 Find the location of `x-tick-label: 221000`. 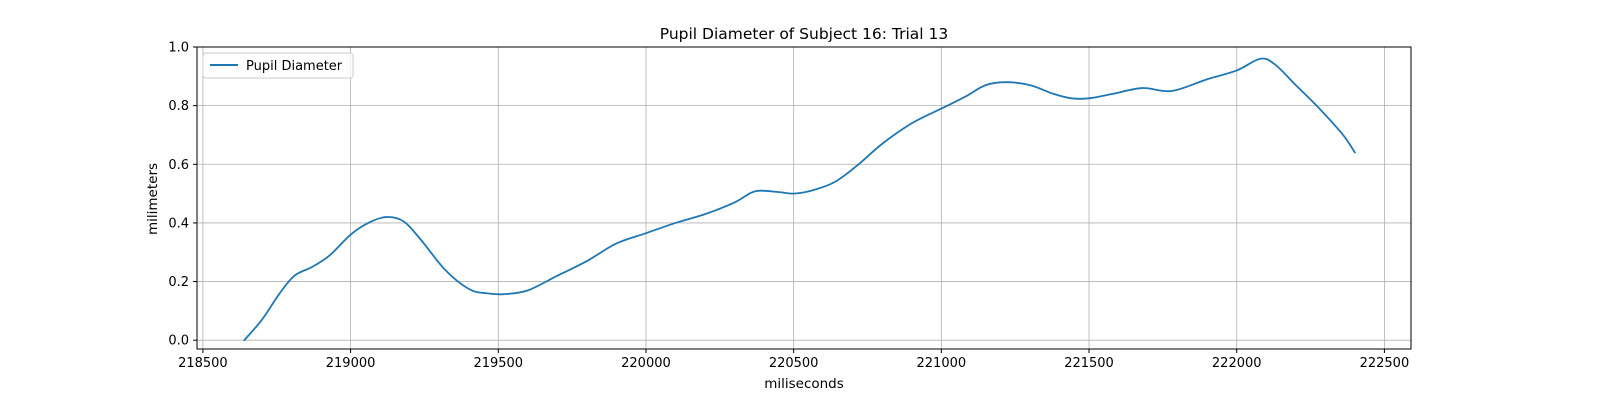

x-tick-label: 221000 is located at coordinates (942, 363).